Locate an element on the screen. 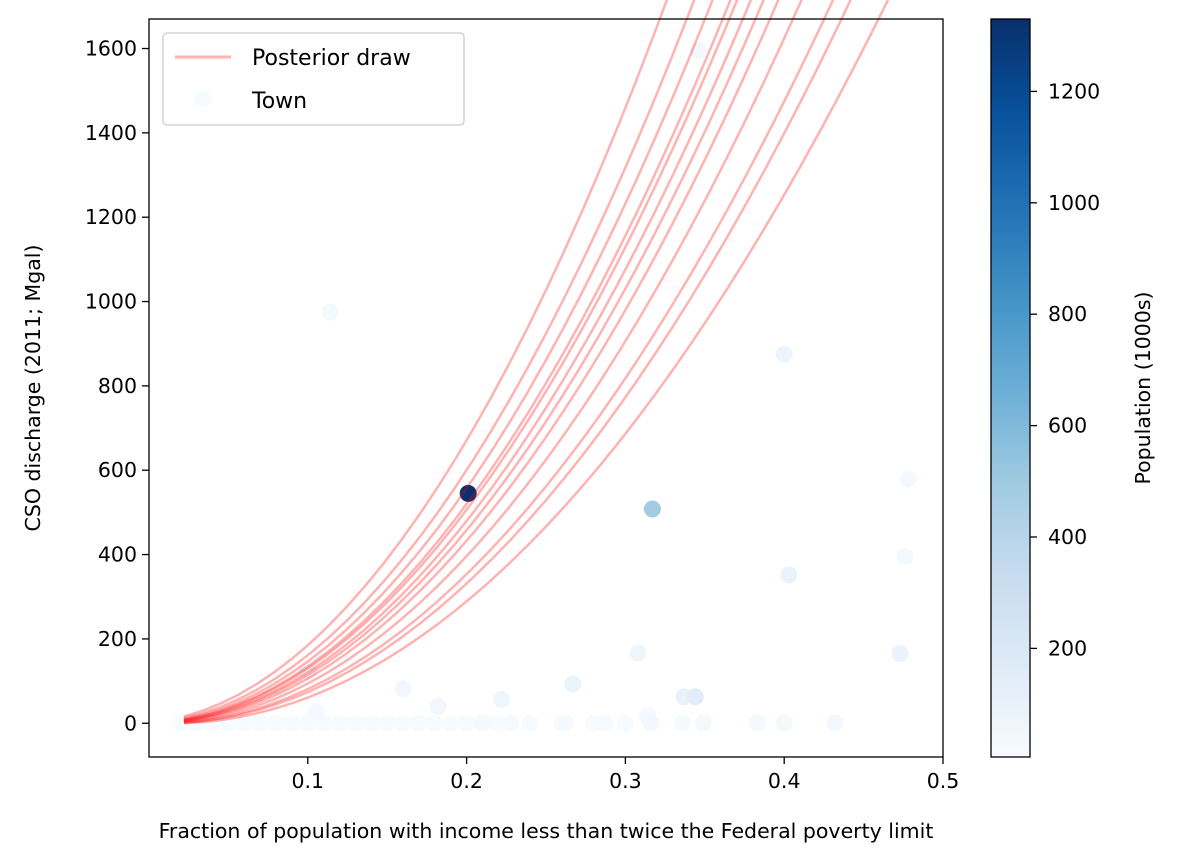 The height and width of the screenshot is (865, 1179). colorbar-frame is located at coordinates (1010, 388).